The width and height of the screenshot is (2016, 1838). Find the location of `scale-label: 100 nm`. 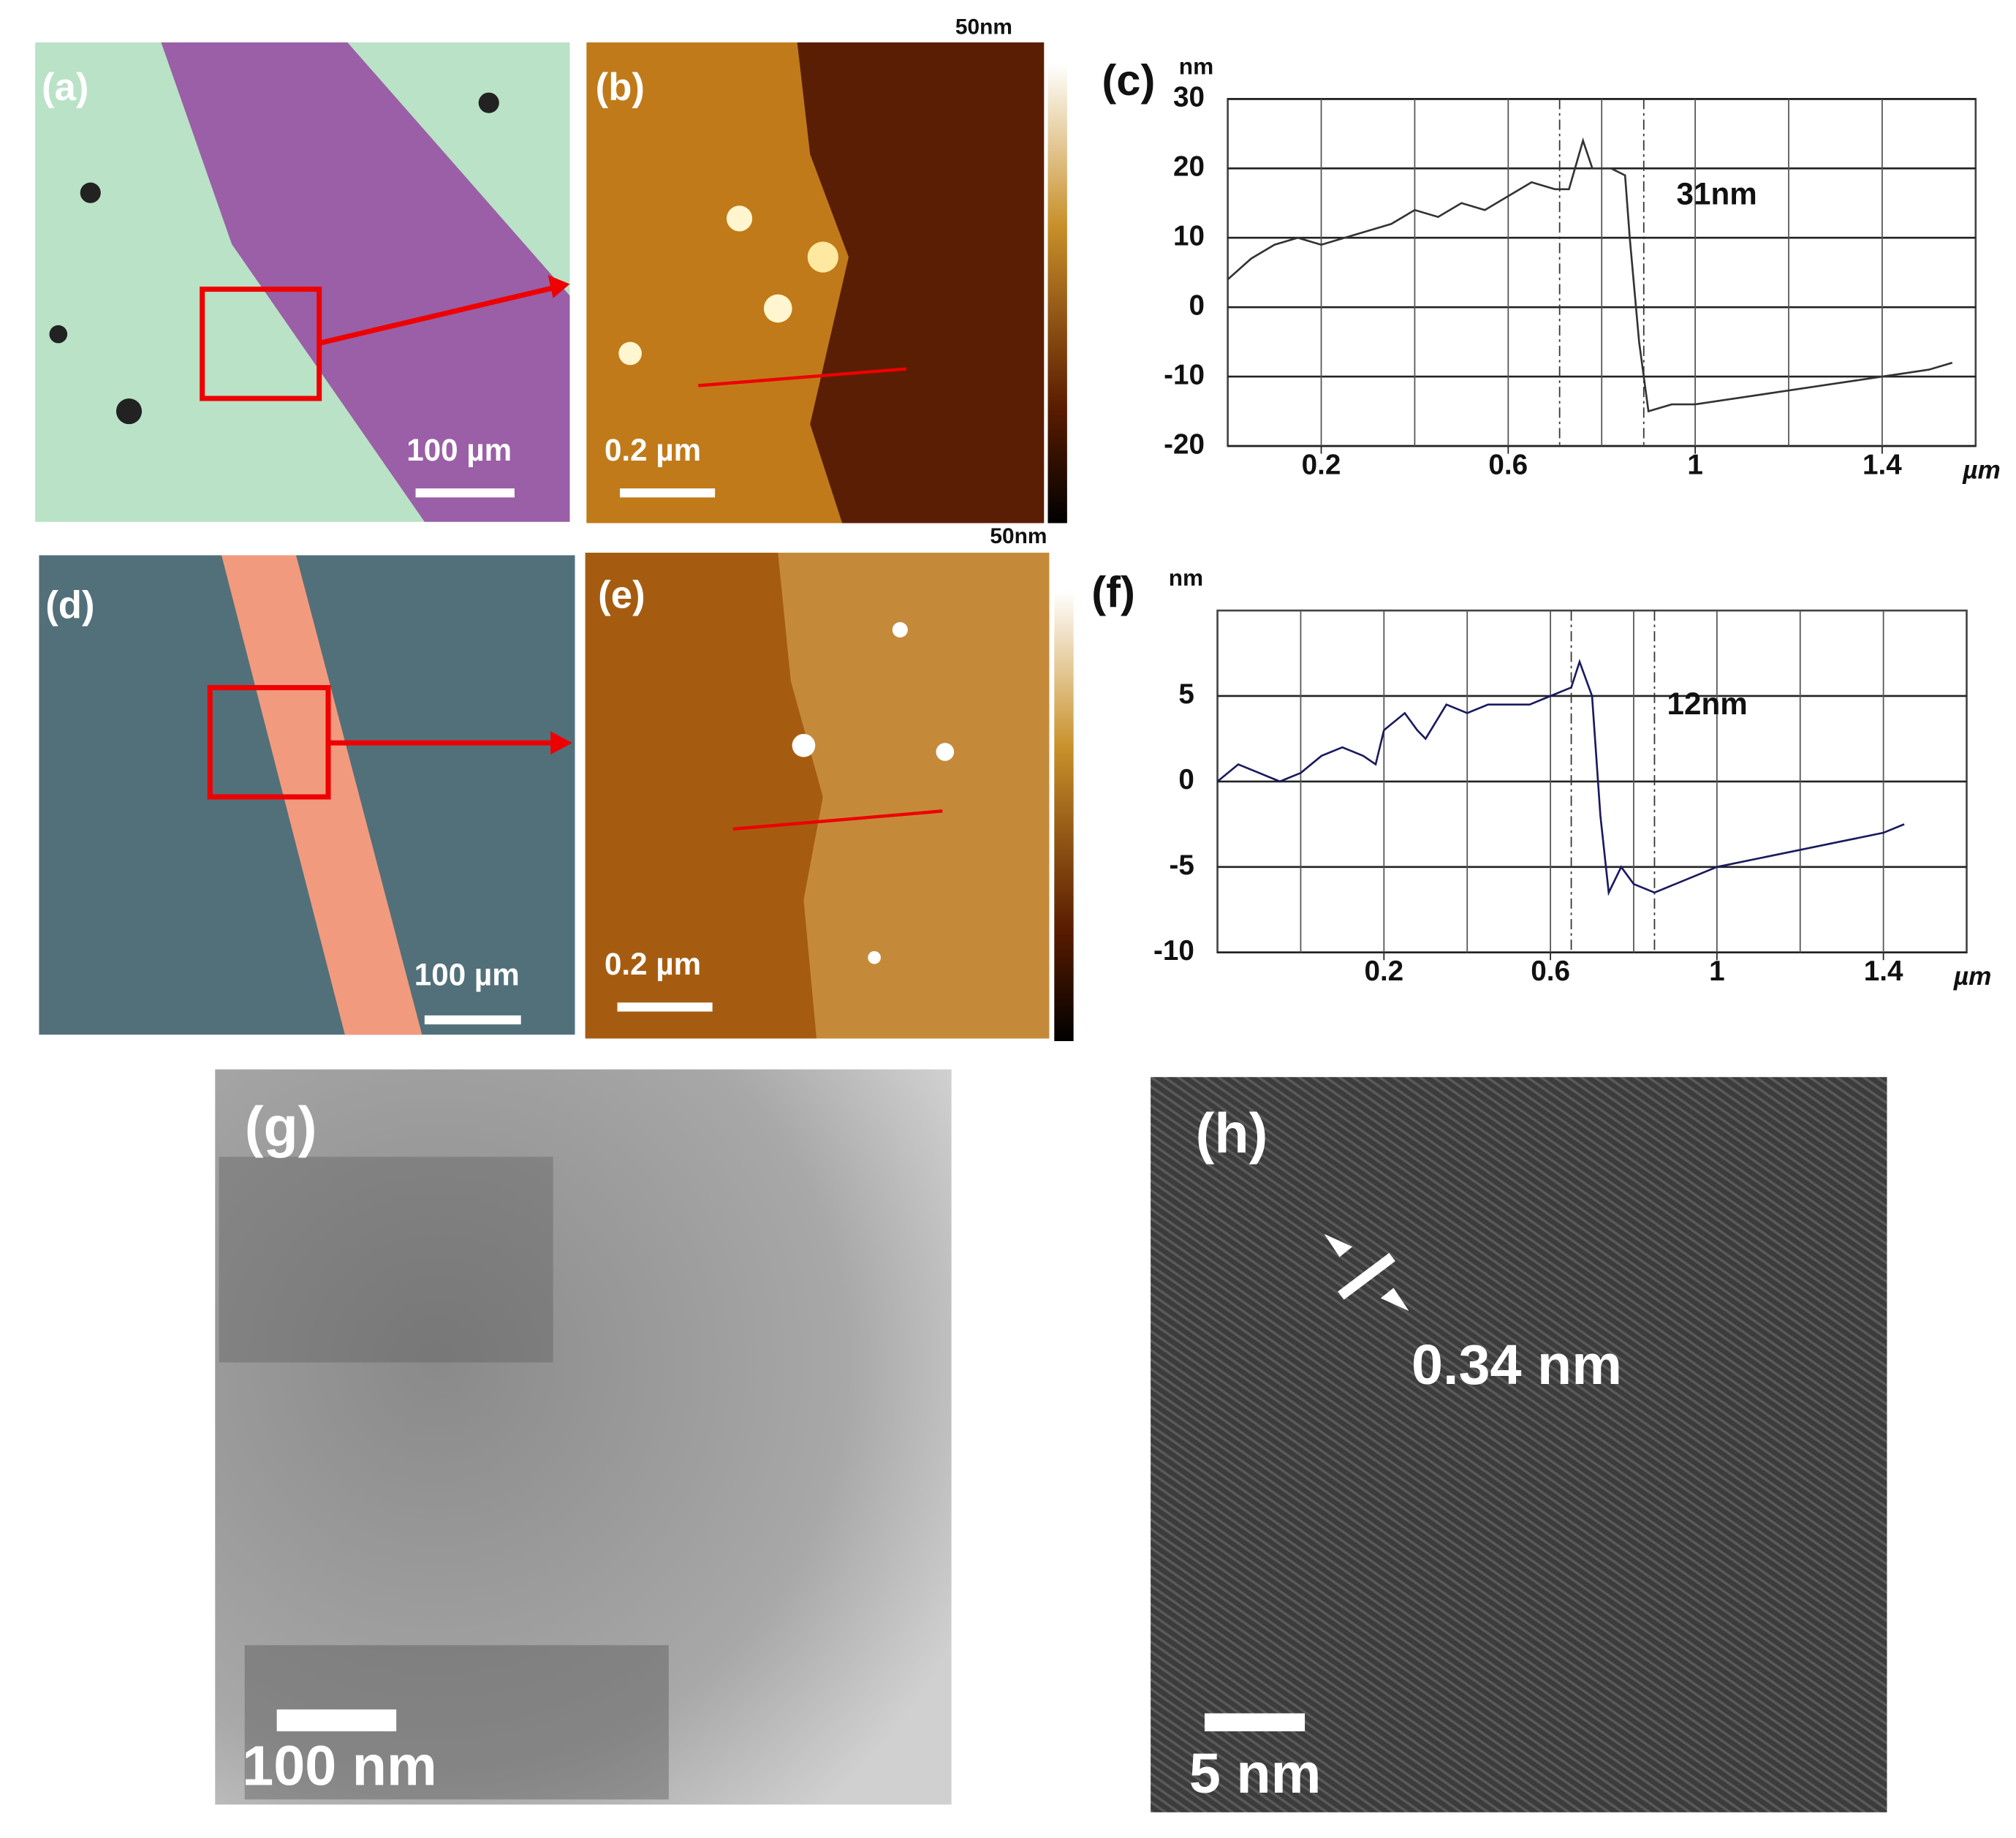

scale-label: 100 nm is located at coordinates (339, 1765).